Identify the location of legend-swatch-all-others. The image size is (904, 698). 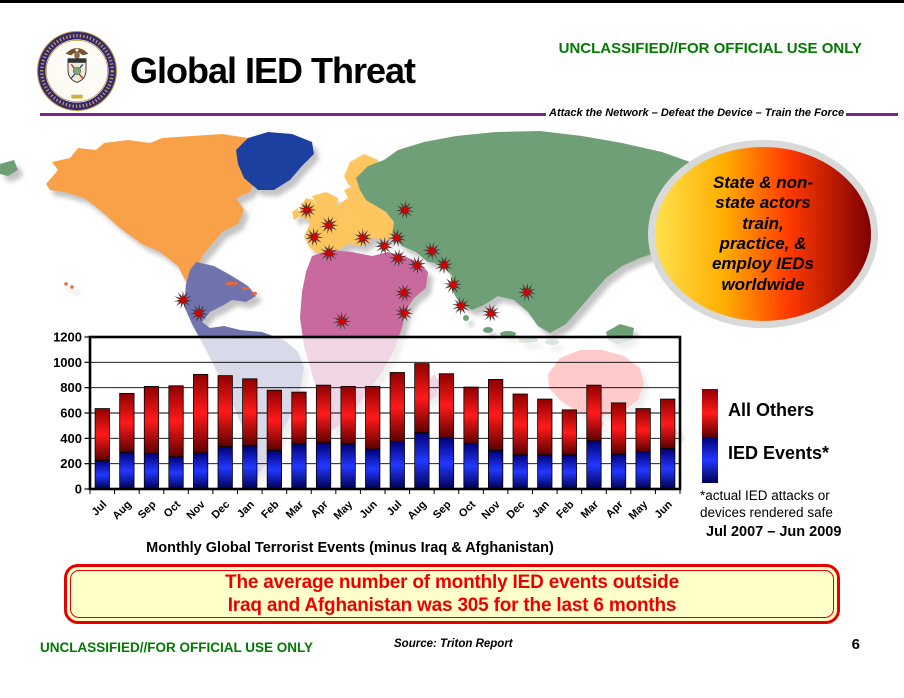
(710, 413).